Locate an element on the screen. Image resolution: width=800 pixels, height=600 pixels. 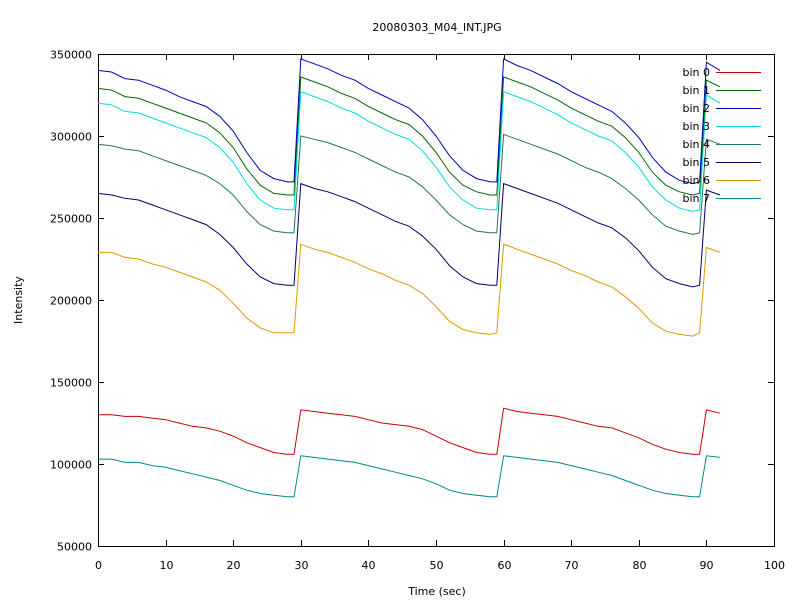
x-tick-label: 60 is located at coordinates (505, 565).